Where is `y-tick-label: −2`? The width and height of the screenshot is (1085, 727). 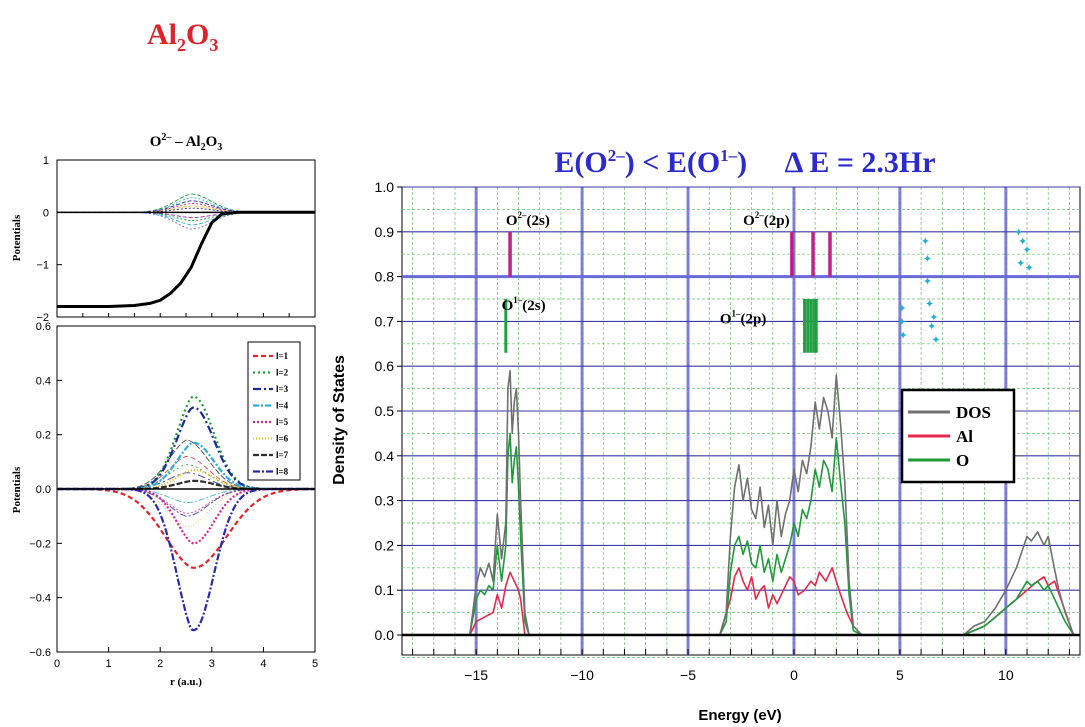 y-tick-label: −2 is located at coordinates (42, 318).